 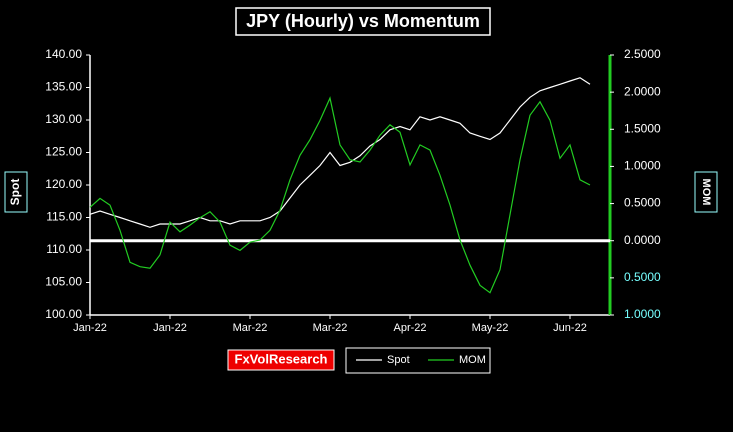 I want to click on y-tick-label: 135.00, so click(x=63, y=87).